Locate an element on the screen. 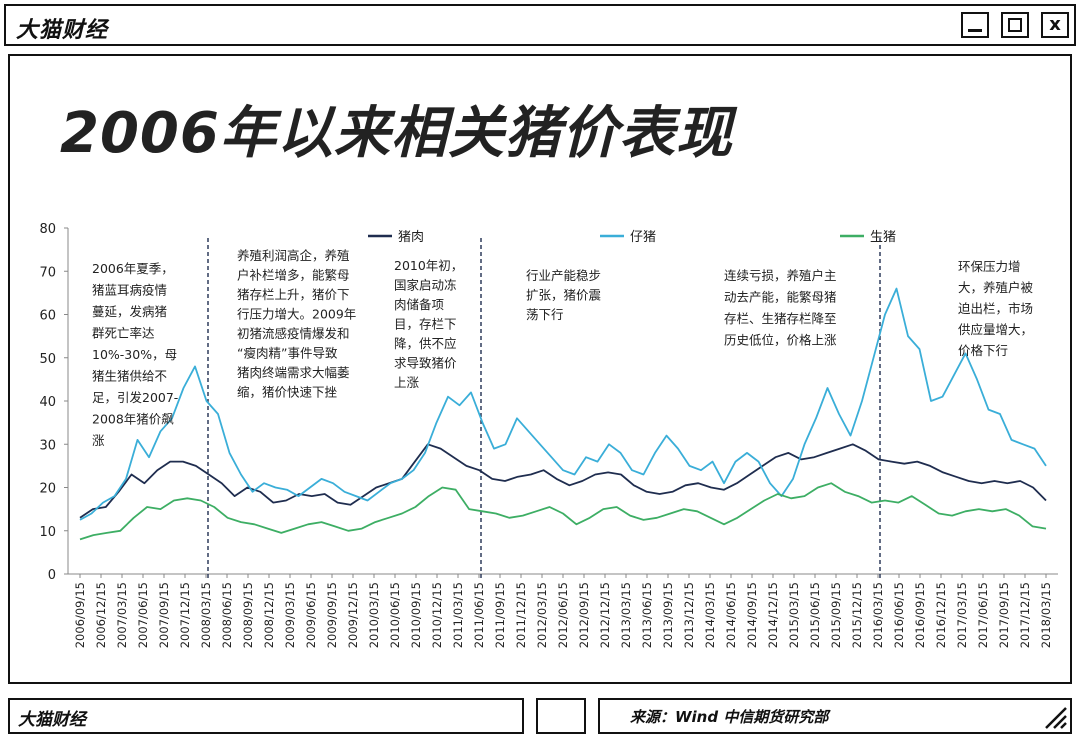  annotation-text: 初猪流感疫情爆发和 is located at coordinates (293, 333).